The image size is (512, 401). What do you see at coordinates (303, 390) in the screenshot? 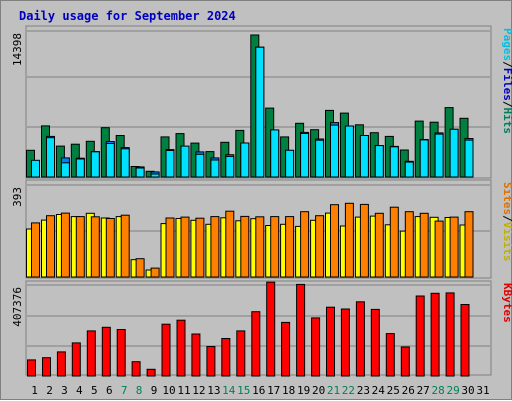
I see `x-tick-day-19: 19` at bounding box center [303, 390].